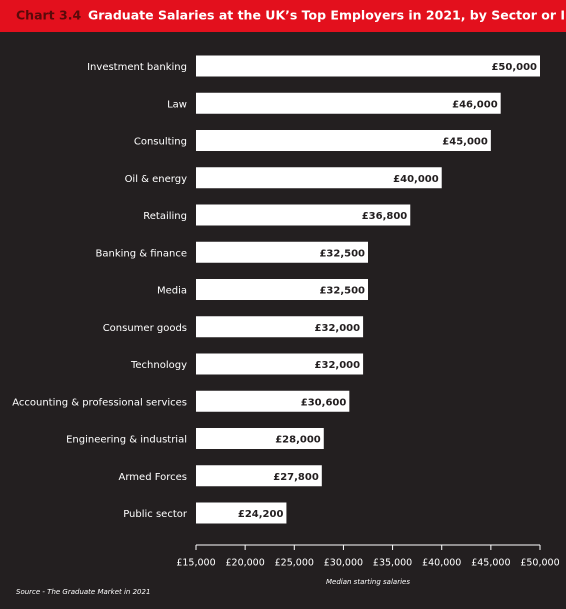  I want to click on x-tick-label: £35,000, so click(392, 563).